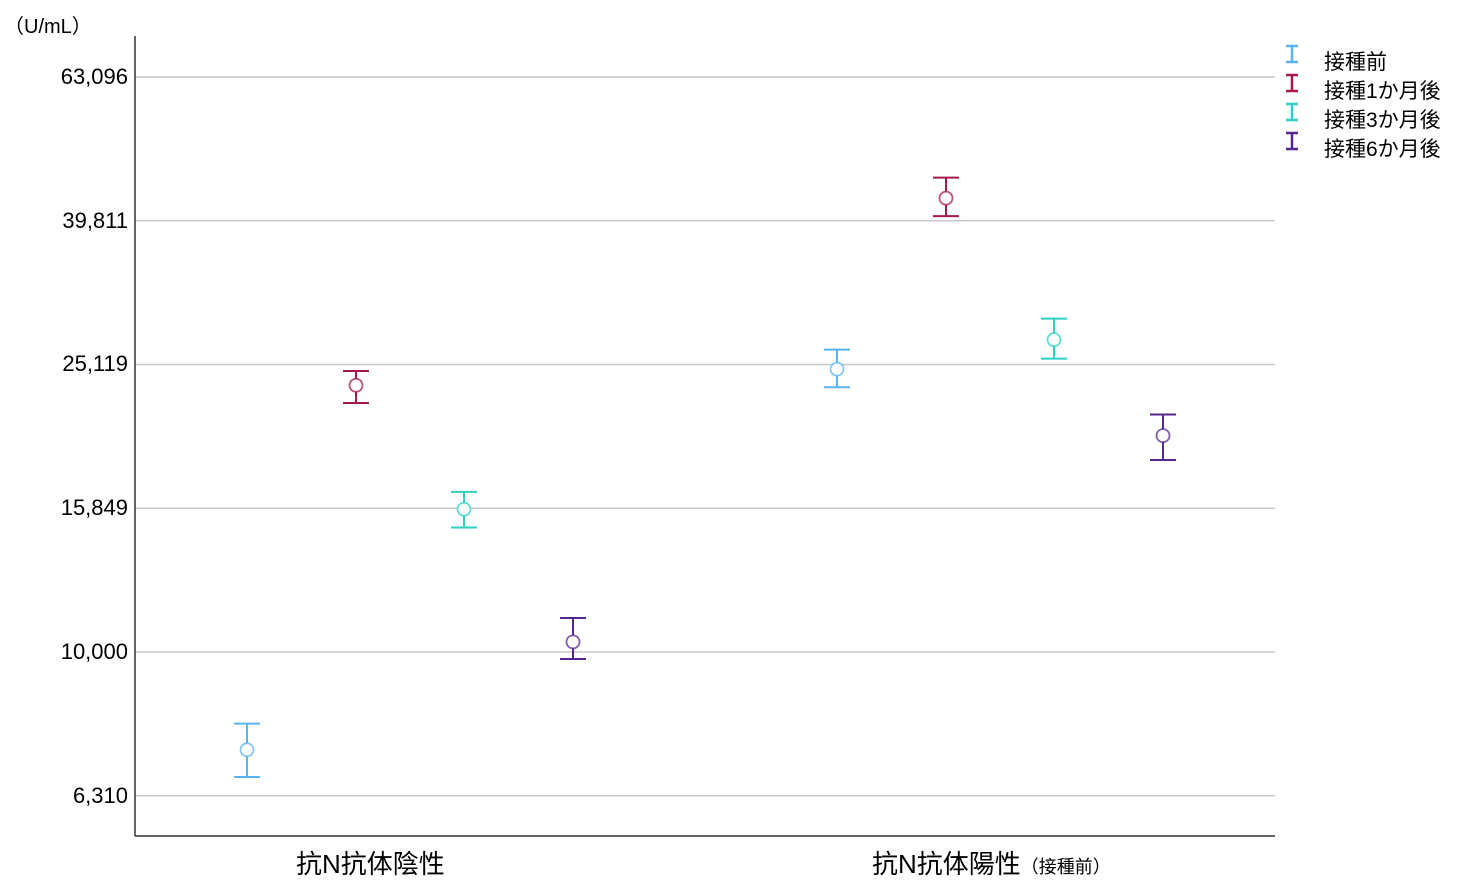 The width and height of the screenshot is (1458, 881). What do you see at coordinates (95, 364) in the screenshot?
I see `y-tick-label: 25,119` at bounding box center [95, 364].